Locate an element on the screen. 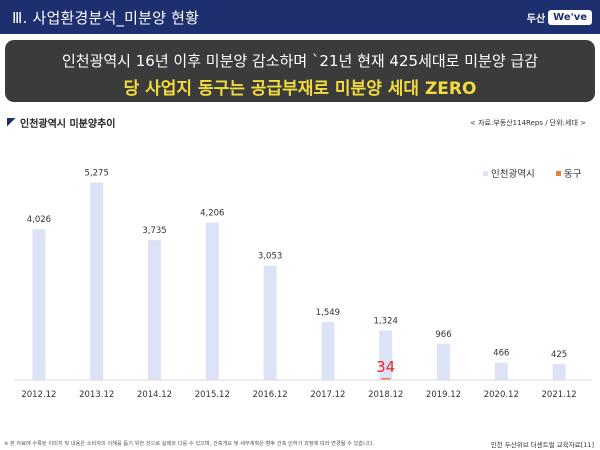 Image resolution: width=600 pixels, height=450 pixels. section-title: Ⅲ. 사업환경분석_미분양 현황 is located at coordinates (106, 18).